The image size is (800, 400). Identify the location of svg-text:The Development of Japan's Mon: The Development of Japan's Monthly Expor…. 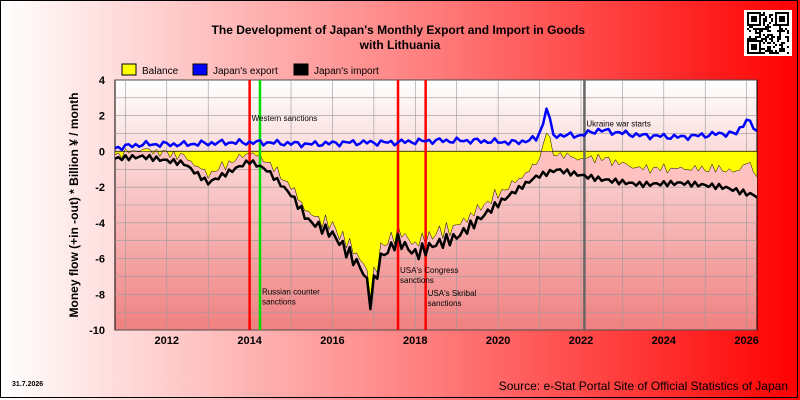
(400, 37).